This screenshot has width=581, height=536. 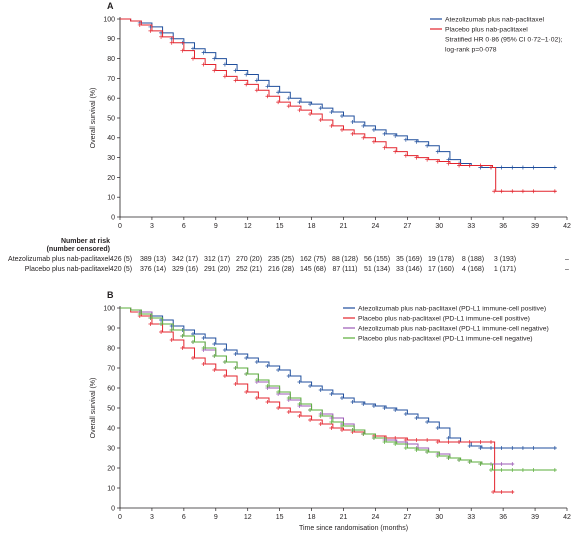 I want to click on p2-x-tick-label: 30, so click(x=439, y=517).